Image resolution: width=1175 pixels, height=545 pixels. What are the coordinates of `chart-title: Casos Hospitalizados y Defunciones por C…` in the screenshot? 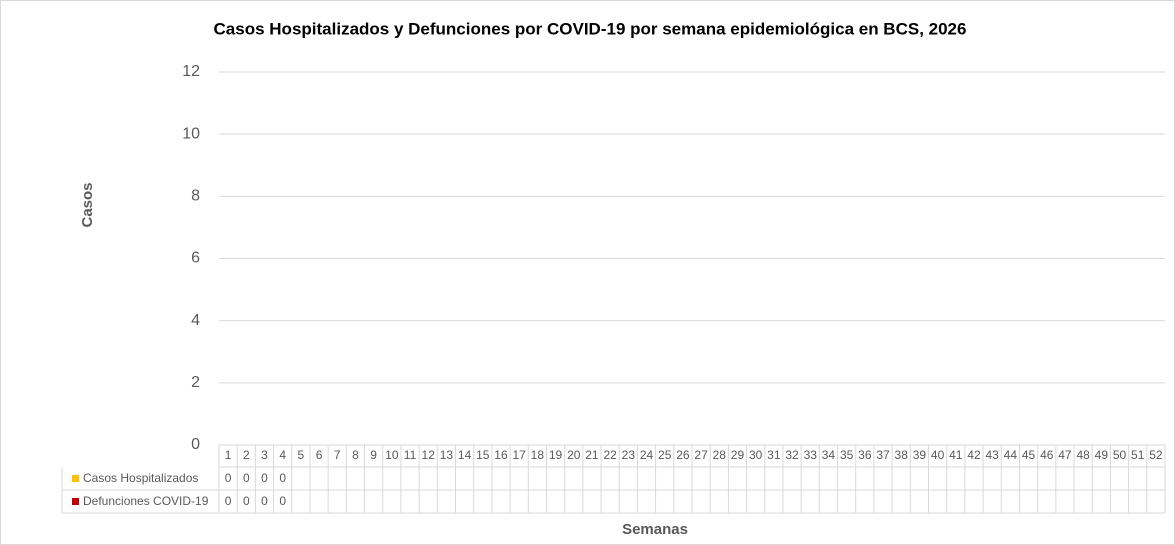 It's located at (590, 28).